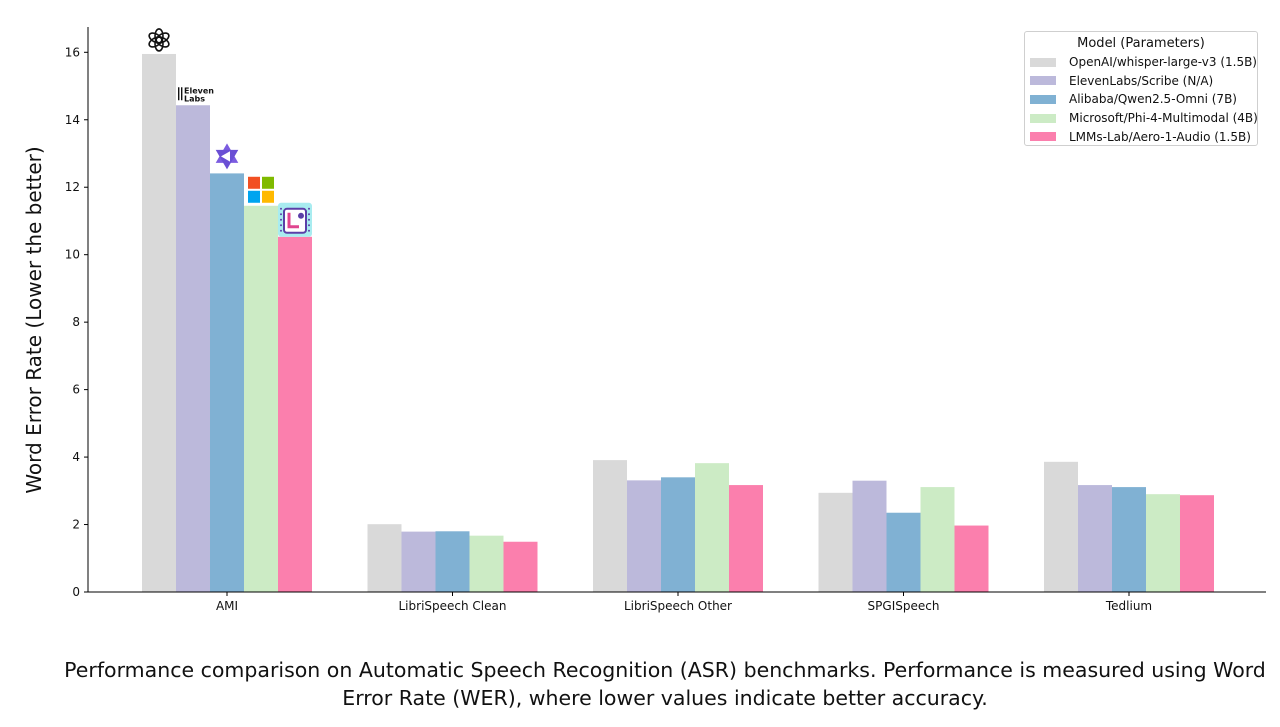  Describe the element at coordinates (1128, 606) in the screenshot. I see `x-tick-label: Tedlium` at that location.